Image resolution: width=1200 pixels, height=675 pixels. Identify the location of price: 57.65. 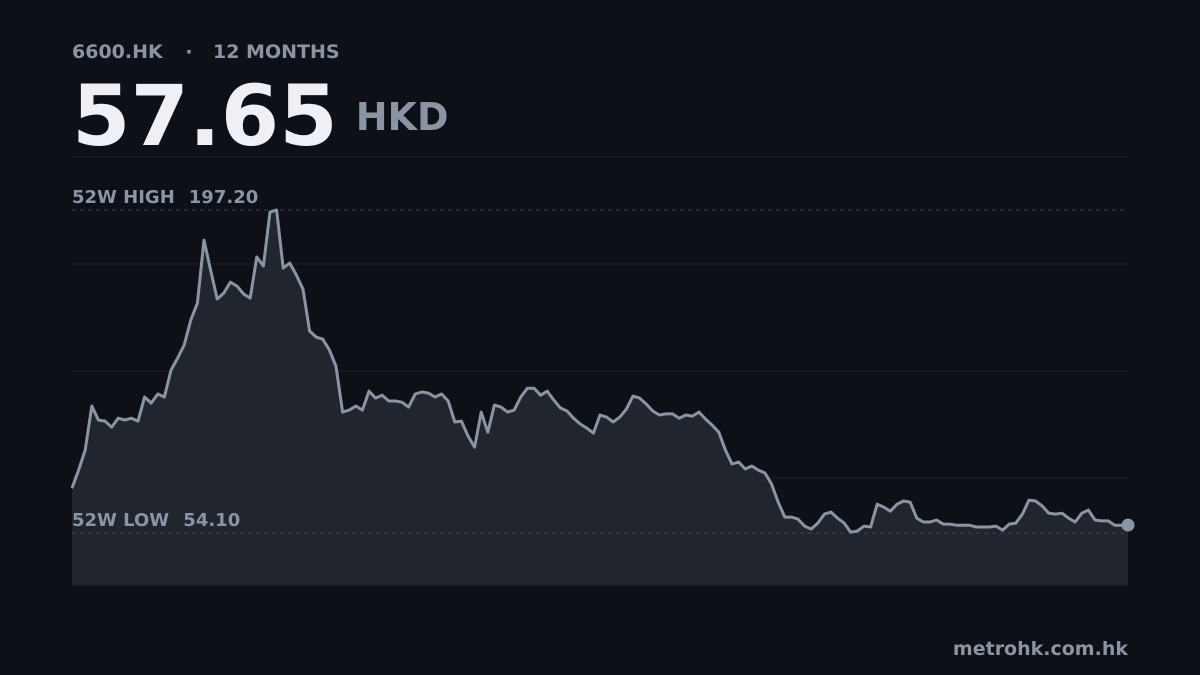
(205, 116).